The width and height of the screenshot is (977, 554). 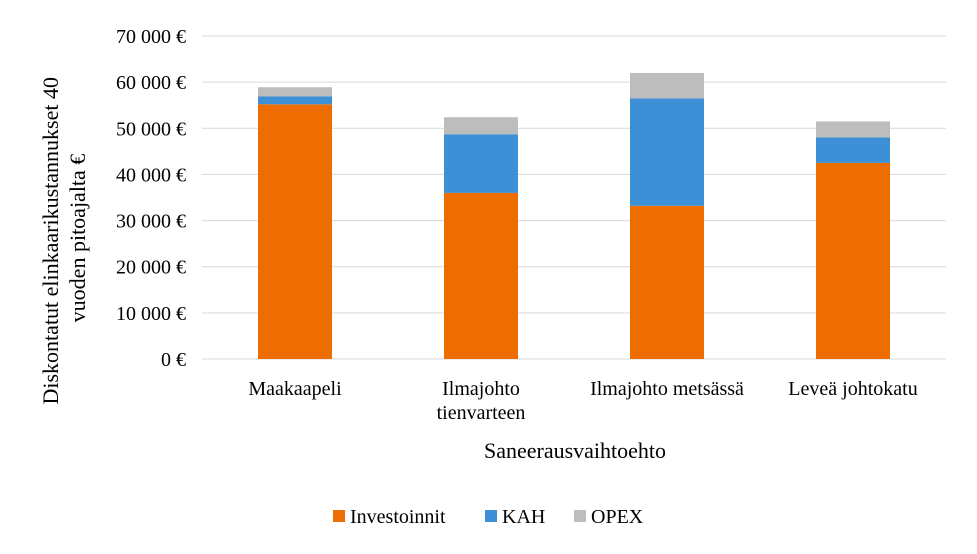 I want to click on x-category-label-line: Leveä johtokatu, so click(x=852, y=389).